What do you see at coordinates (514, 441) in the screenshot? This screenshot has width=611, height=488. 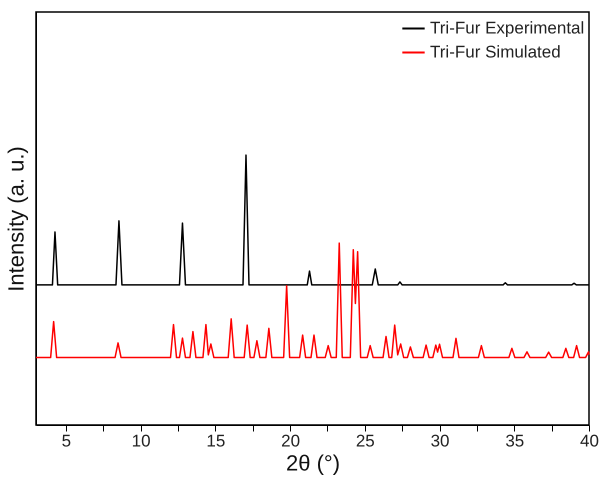 I see `x-tick-label: 35` at bounding box center [514, 441].